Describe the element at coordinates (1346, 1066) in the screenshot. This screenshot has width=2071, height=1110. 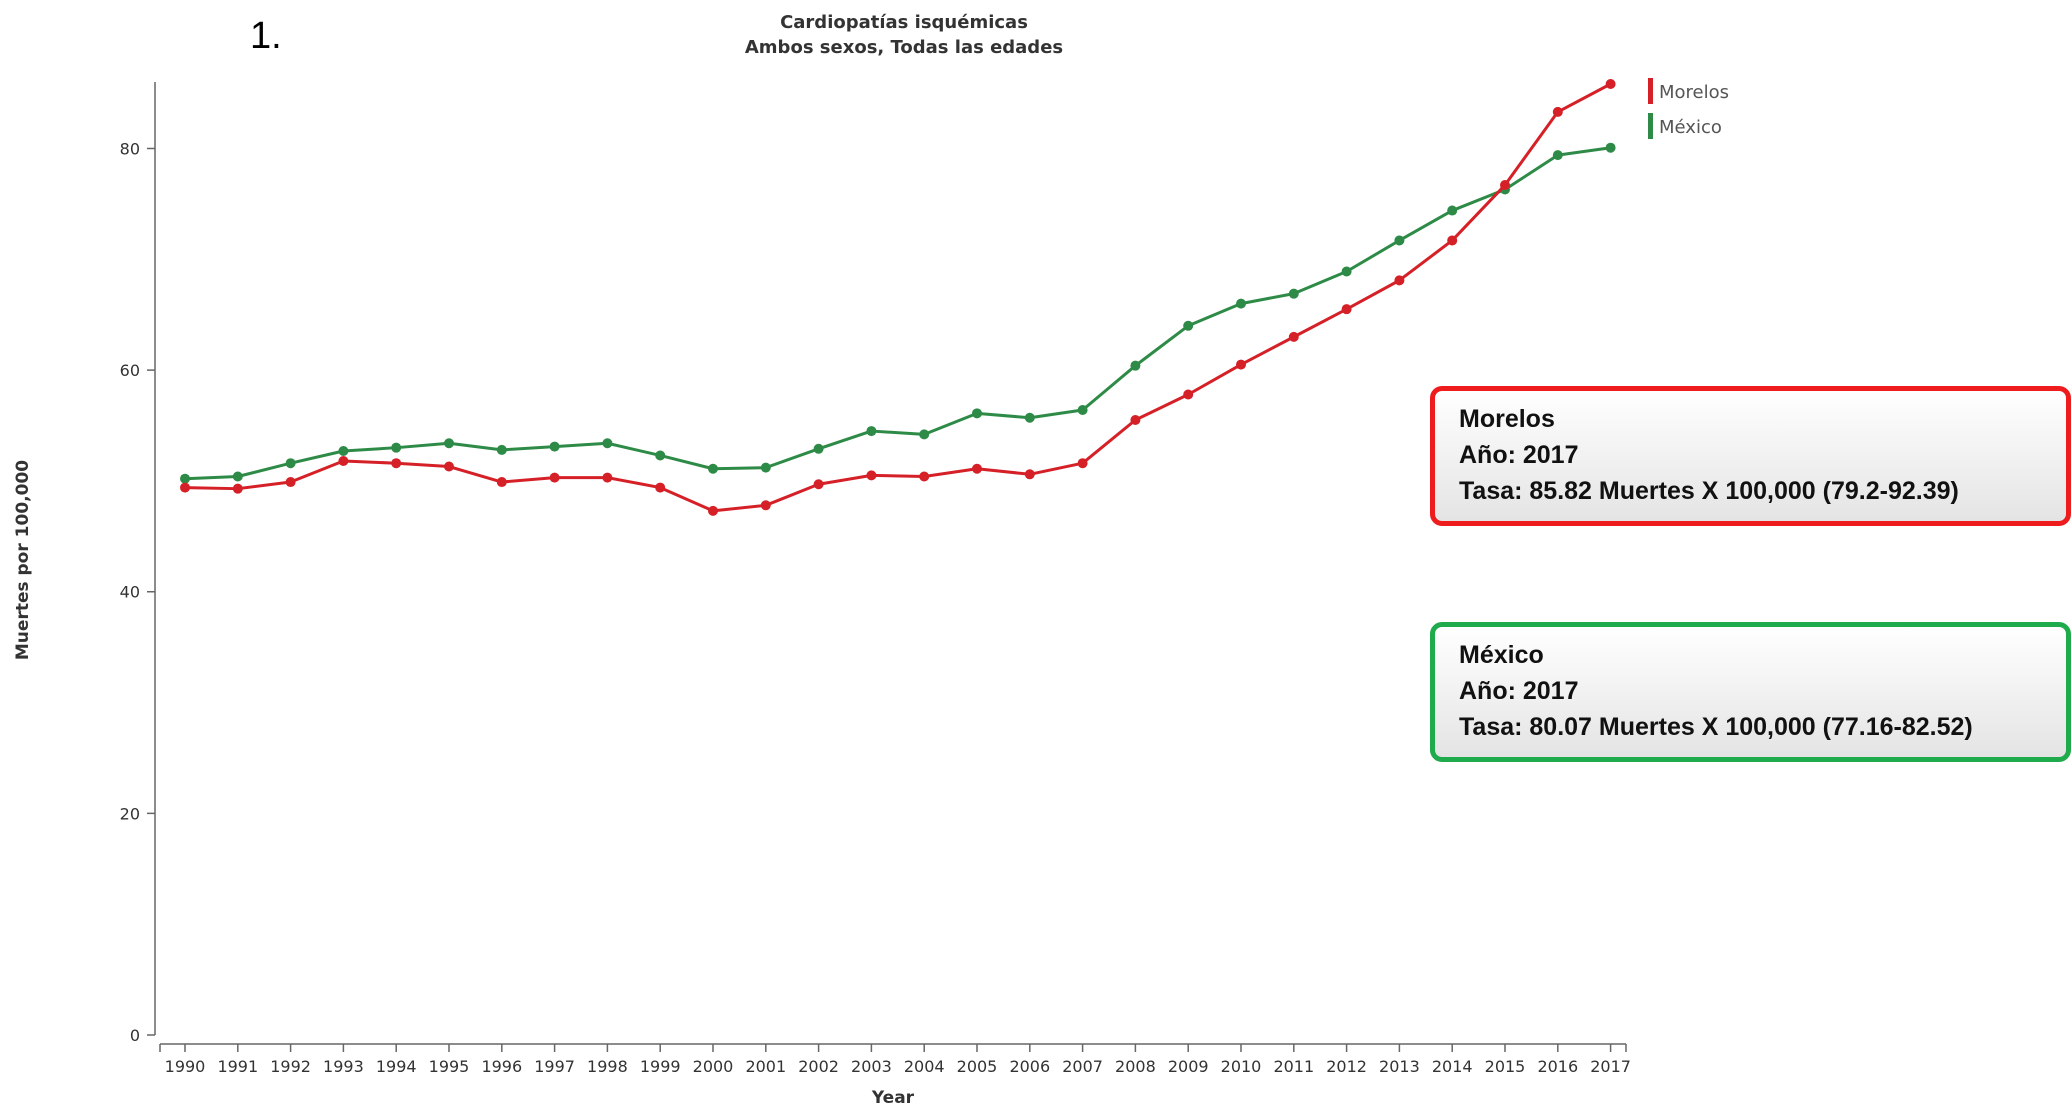
I see `x-tick-label: 2012` at that location.